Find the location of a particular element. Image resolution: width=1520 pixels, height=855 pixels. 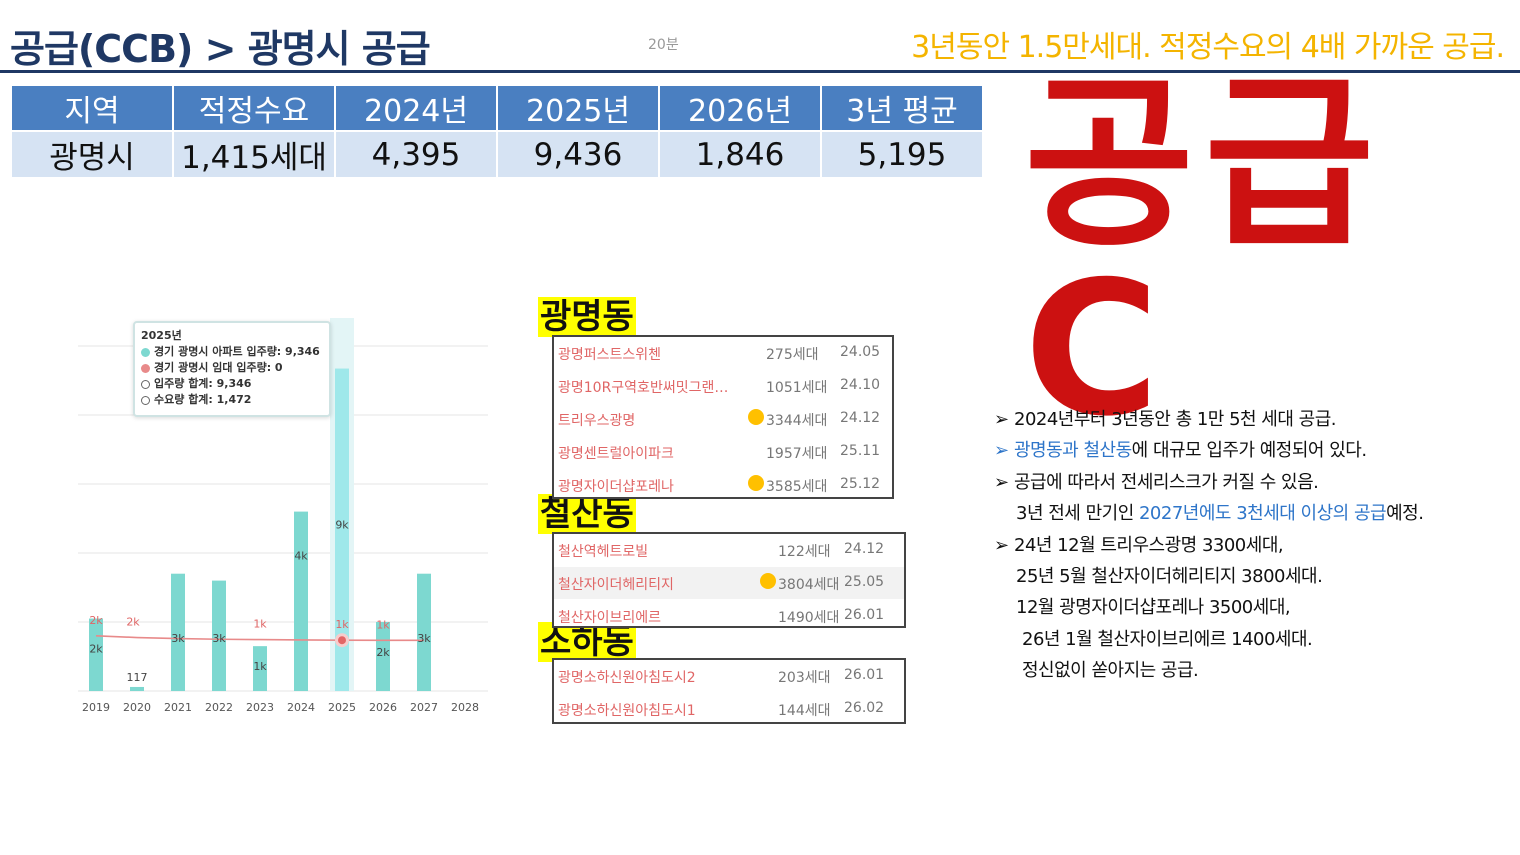

table-cell: 1,846 is located at coordinates (740, 154).